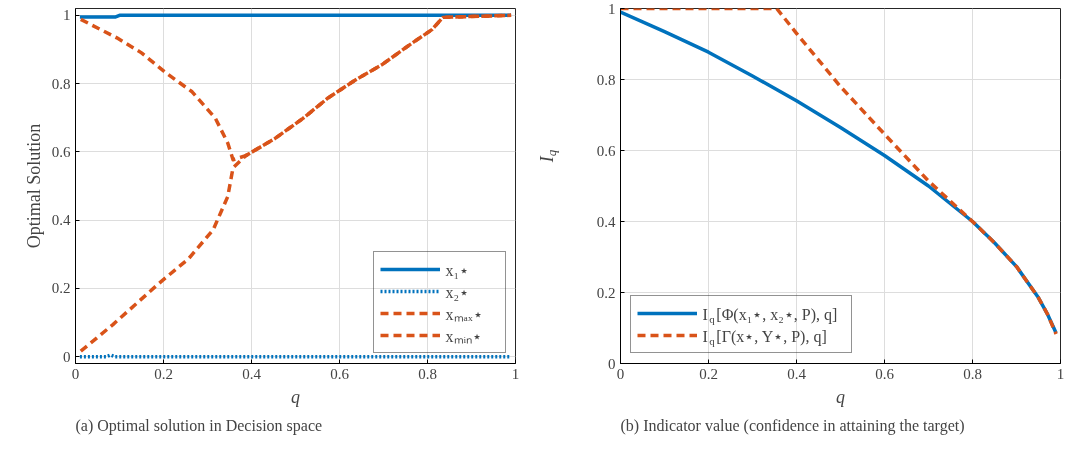 This screenshot has height=462, width=1078. What do you see at coordinates (464, 336) in the screenshot?
I see `legend-label: xₘᵢₙ⋆` at bounding box center [464, 336].